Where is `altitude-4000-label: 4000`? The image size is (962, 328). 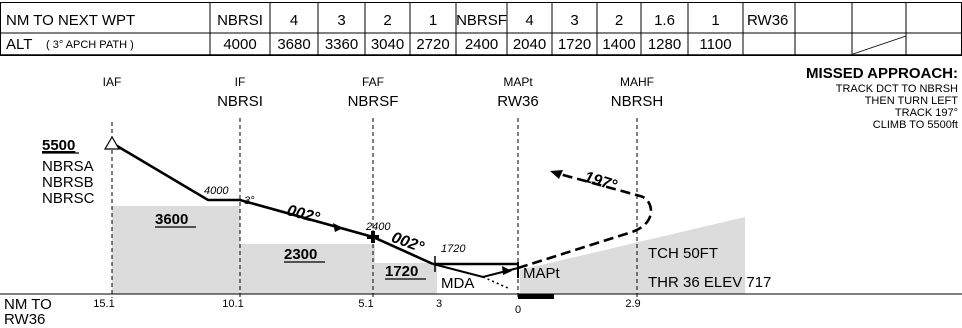
altitude-4000-label: 4000 is located at coordinates (216, 191).